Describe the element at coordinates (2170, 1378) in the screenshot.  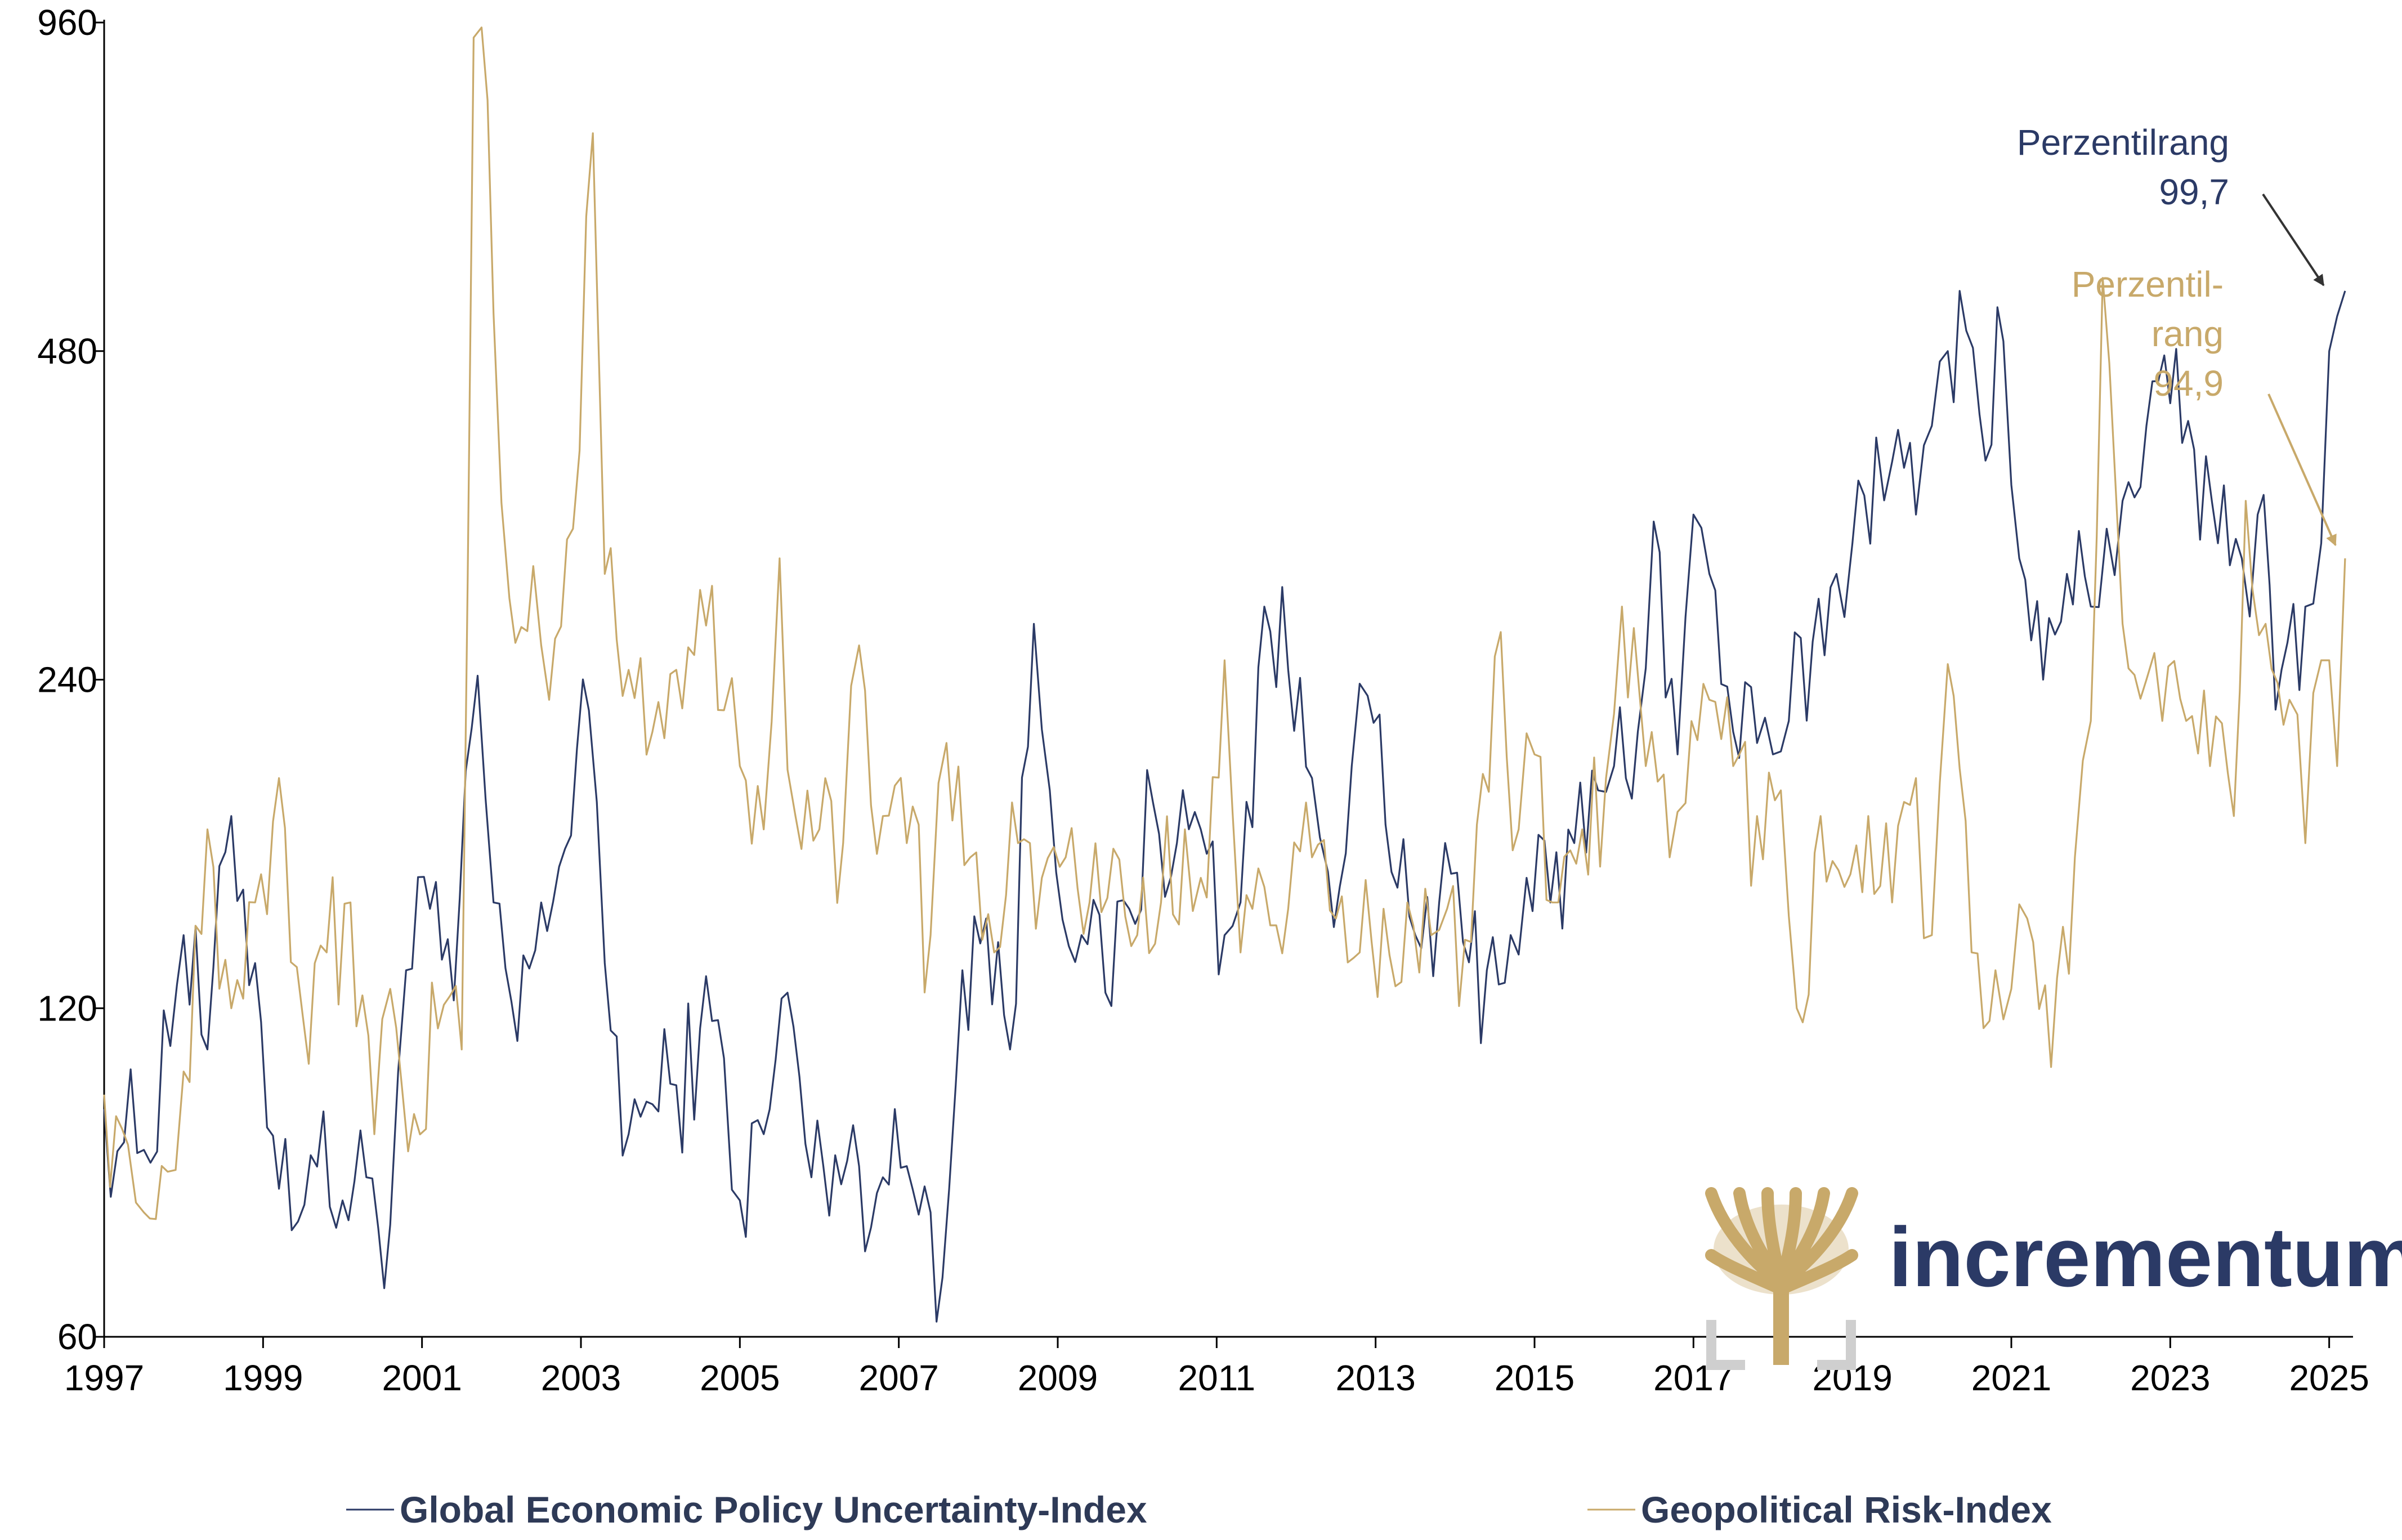
I see `x-tick-label: 2023` at that location.